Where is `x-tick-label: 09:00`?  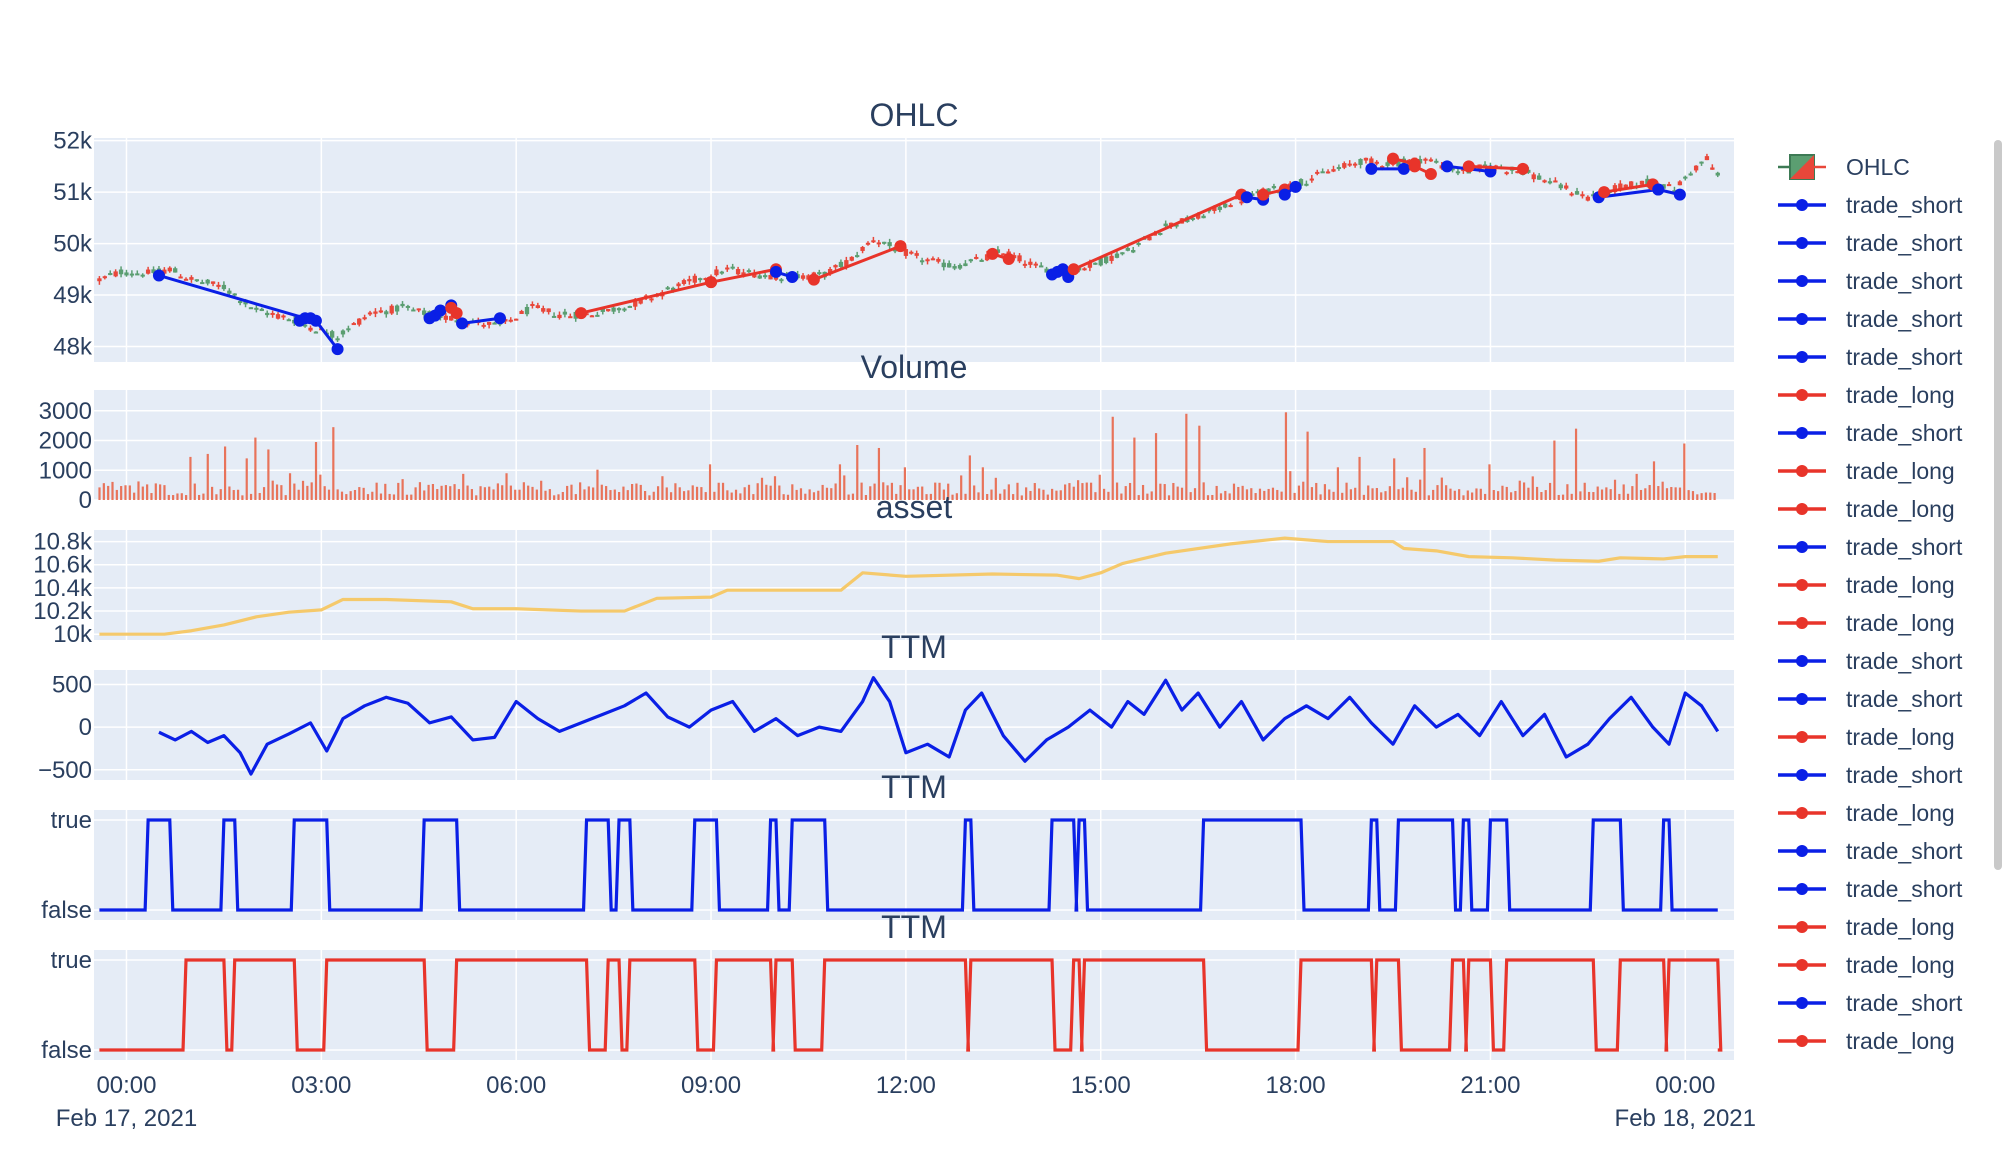 x-tick-label: 09:00 is located at coordinates (711, 1085).